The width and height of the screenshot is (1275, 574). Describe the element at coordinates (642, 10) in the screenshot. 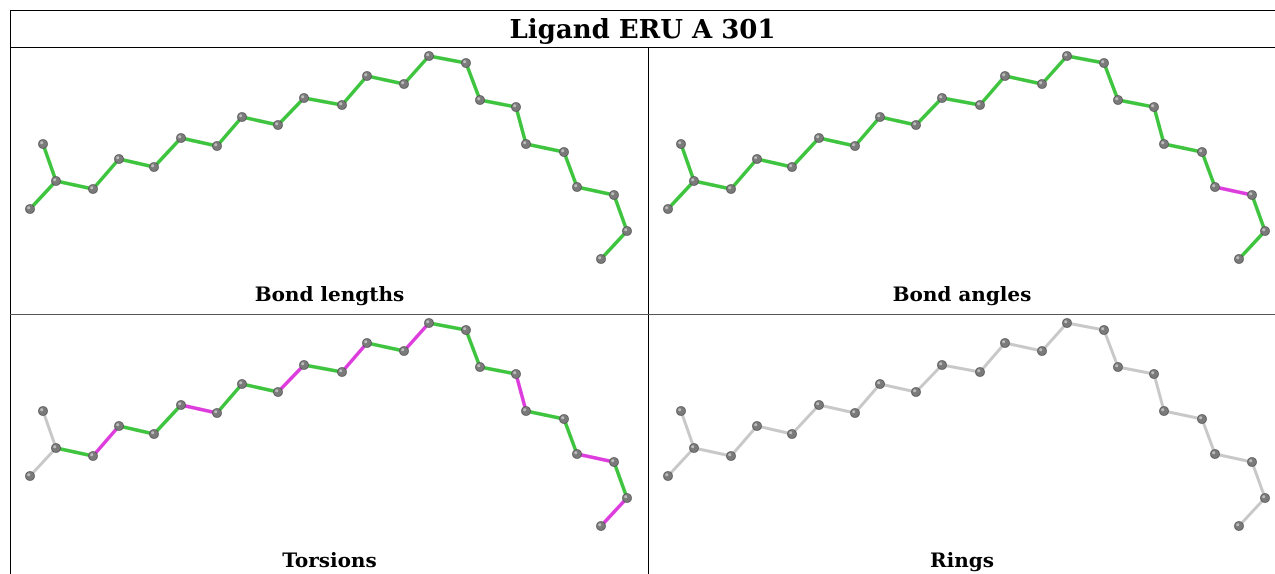

I see `top-border` at that location.